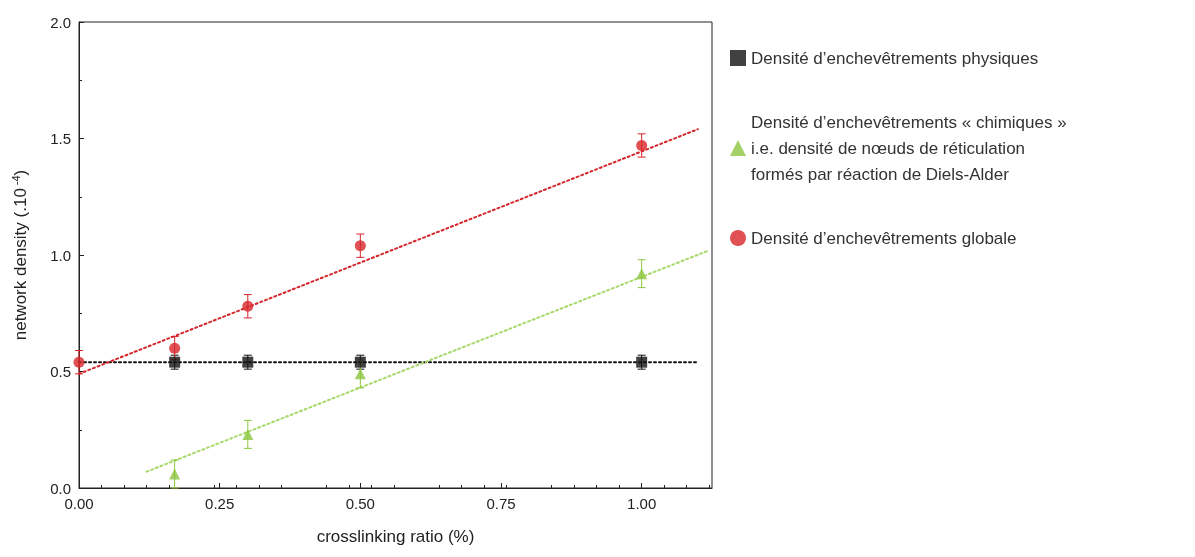  I want to click on y-tick-label: 1.0, so click(60, 255).